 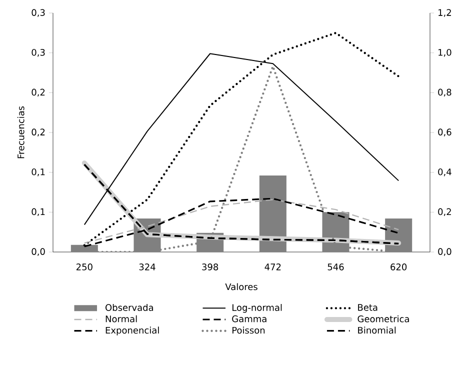 I want to click on y-tick-label: 0,0, so click(x=38, y=252).